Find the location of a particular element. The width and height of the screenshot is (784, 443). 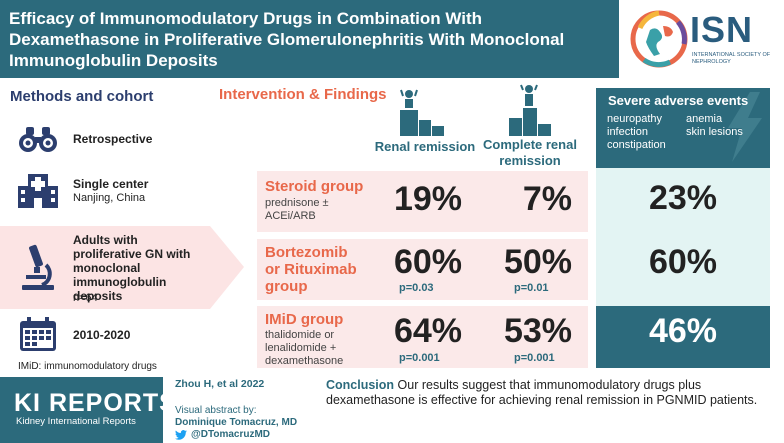

bortezomib-renal-remission: 60% is located at coordinates (427, 262).